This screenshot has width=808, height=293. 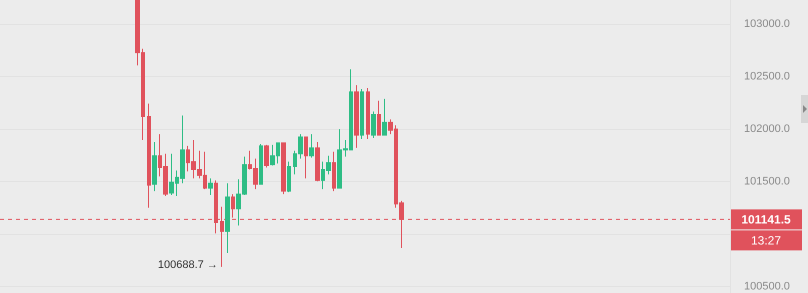 What do you see at coordinates (767, 24) in the screenshot?
I see `y-tick-label: 103000.0` at bounding box center [767, 24].